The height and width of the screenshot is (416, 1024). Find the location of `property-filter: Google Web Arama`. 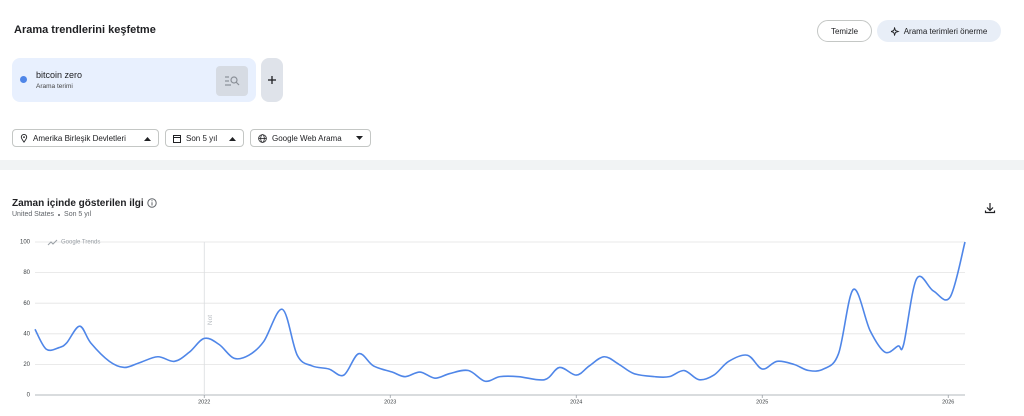

property-filter: Google Web Arama is located at coordinates (310, 138).